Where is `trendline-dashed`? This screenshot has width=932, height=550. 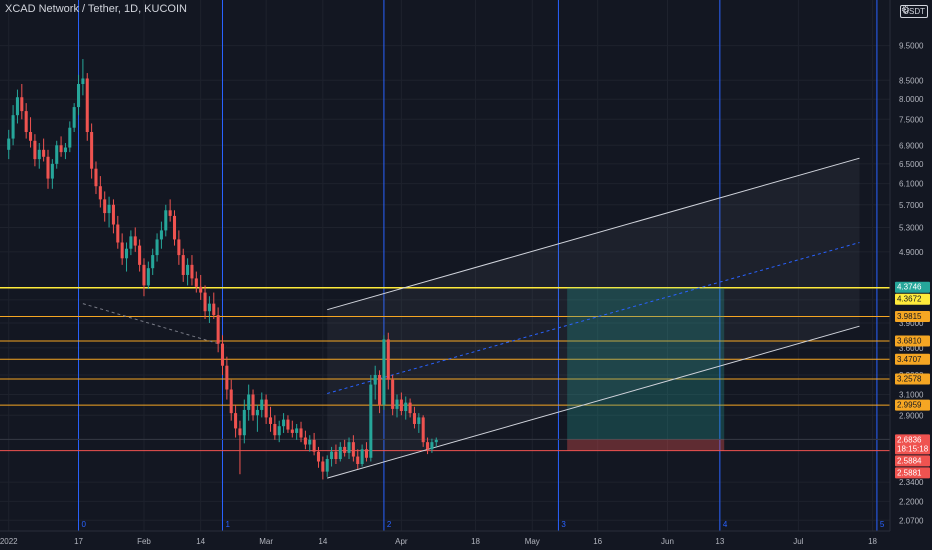
trendline-dashed is located at coordinates (155, 325).